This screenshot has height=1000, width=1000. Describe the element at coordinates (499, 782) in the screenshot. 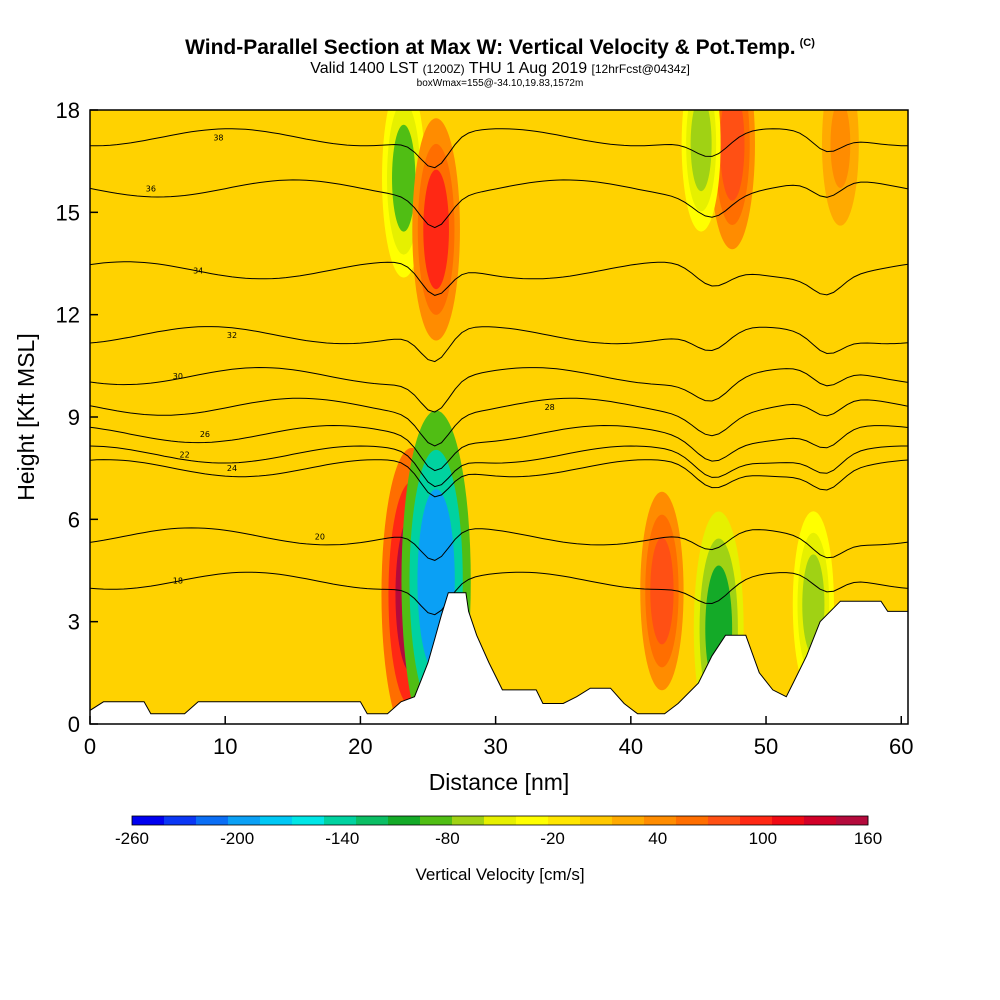

I see `x-axis-title: Distance [nm]` at that location.